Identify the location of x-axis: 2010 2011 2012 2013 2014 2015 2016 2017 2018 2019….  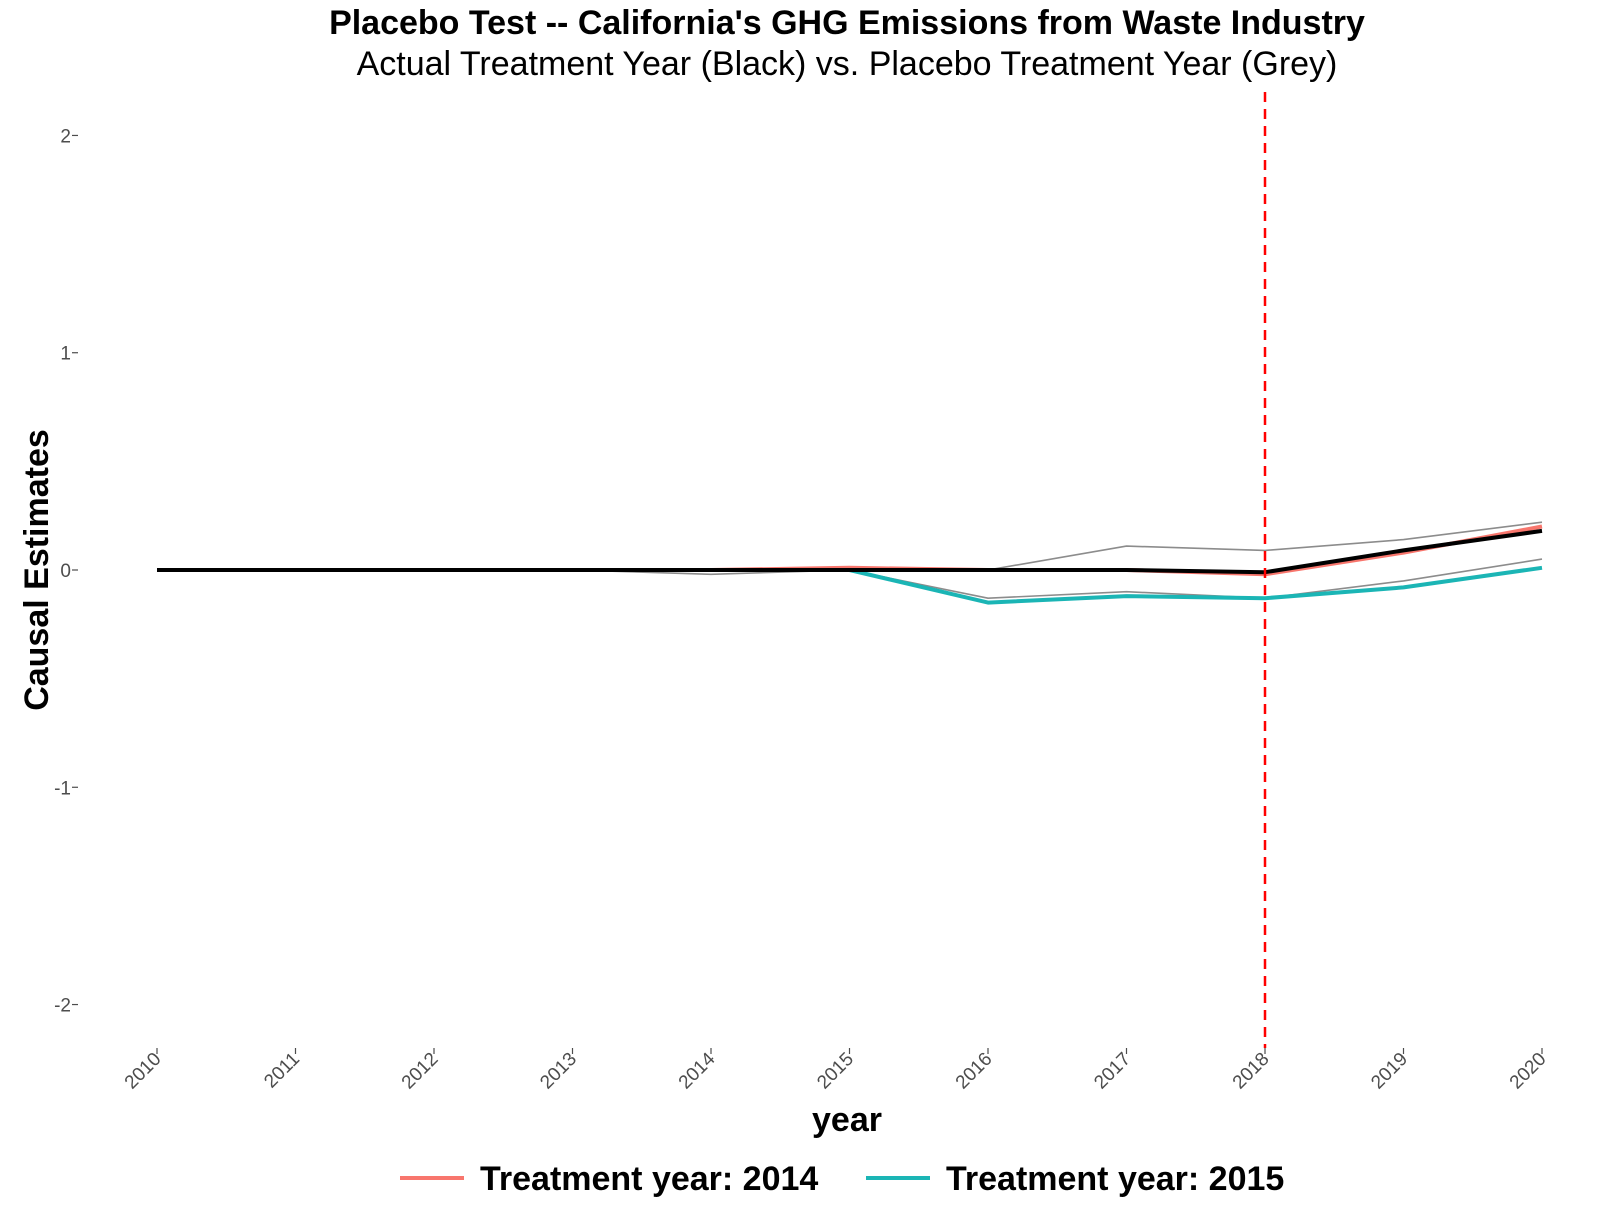
(836, 1070).